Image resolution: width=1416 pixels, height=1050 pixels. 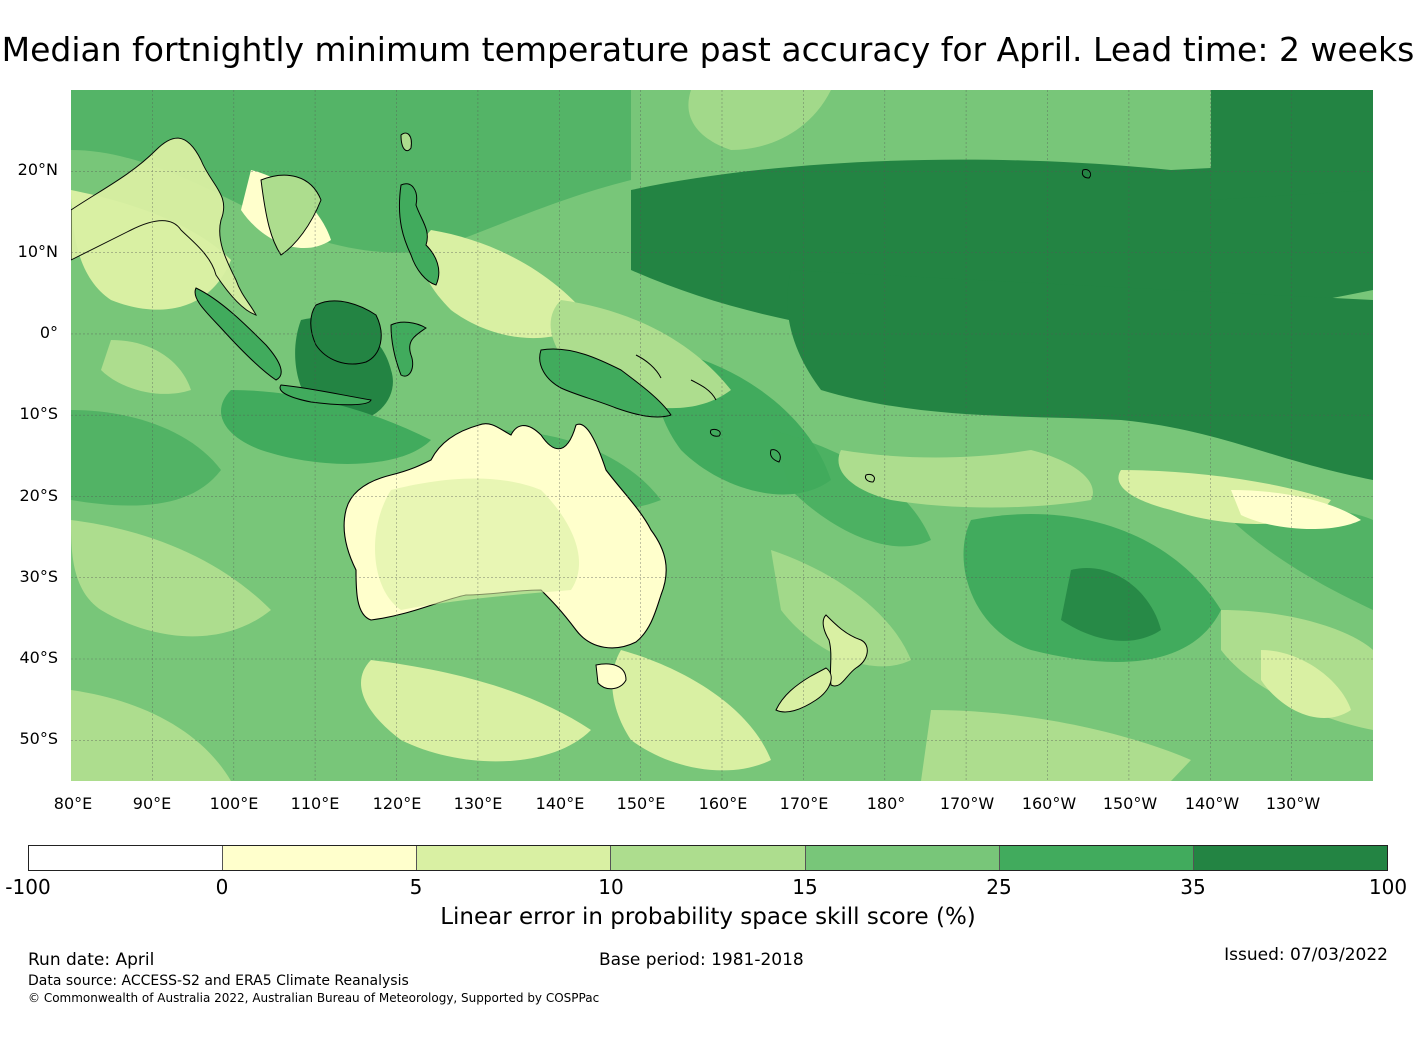 I want to click on lon-label-150e: 150°E, so click(x=641, y=803).